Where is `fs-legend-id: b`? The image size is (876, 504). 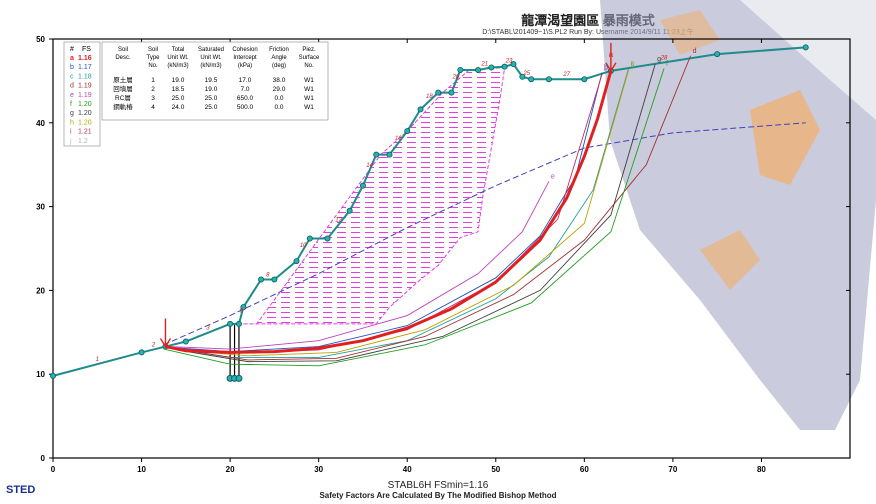 fs-legend-id: b is located at coordinates (72, 67).